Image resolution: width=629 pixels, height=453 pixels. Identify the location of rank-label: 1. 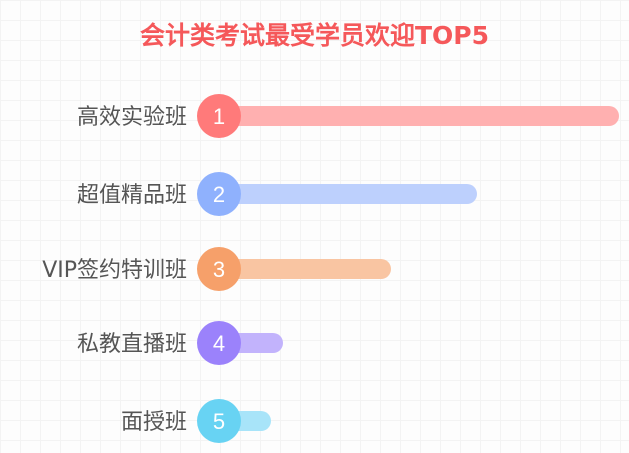
(219, 116).